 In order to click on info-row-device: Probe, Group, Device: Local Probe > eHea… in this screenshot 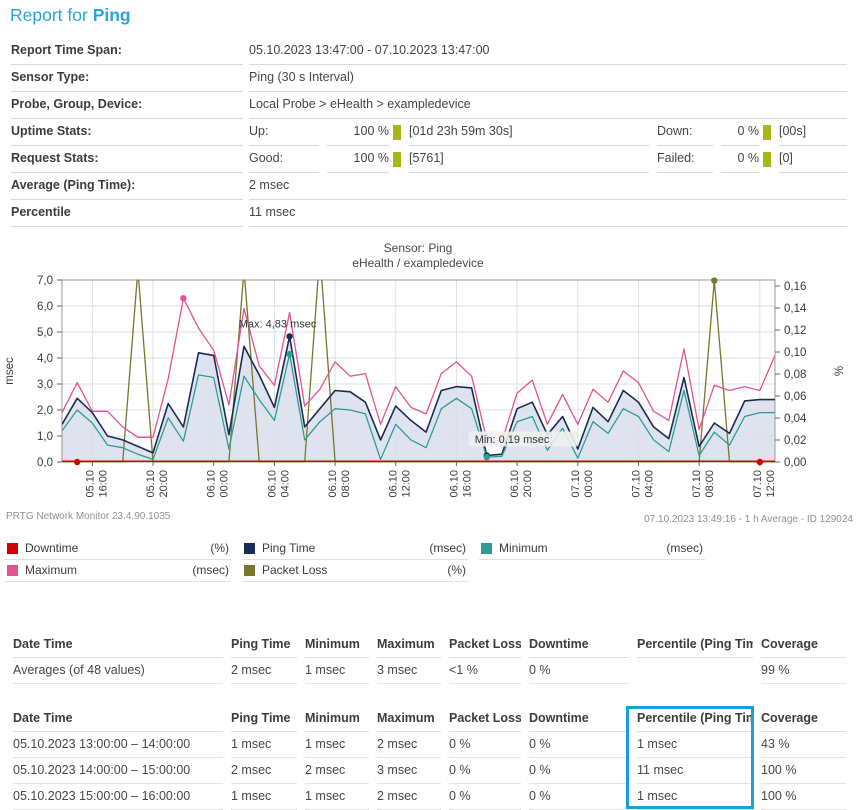, I will do `click(429, 105)`.